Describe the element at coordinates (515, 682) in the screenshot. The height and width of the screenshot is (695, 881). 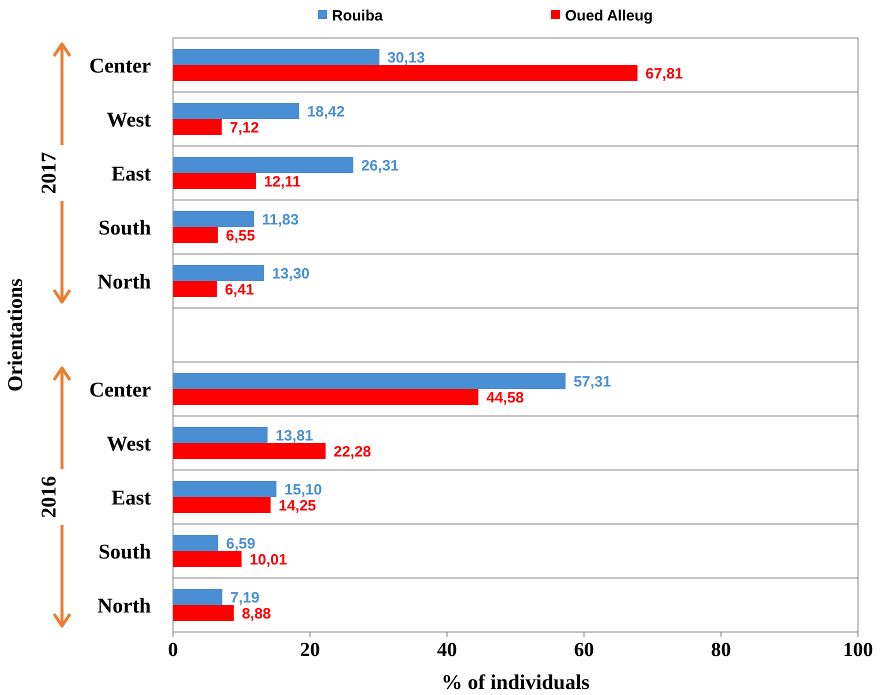
I see `x-axis-title: % of individuals` at that location.